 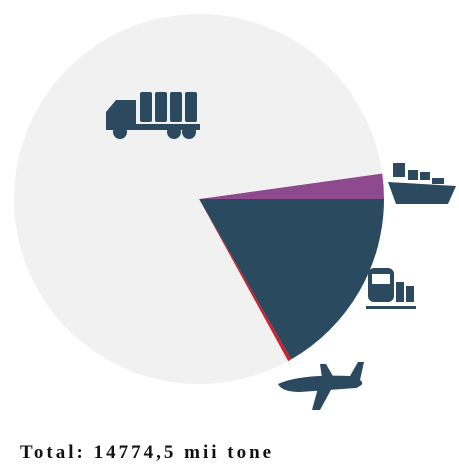 What do you see at coordinates (153, 115) in the screenshot?
I see `truck-icon` at bounding box center [153, 115].